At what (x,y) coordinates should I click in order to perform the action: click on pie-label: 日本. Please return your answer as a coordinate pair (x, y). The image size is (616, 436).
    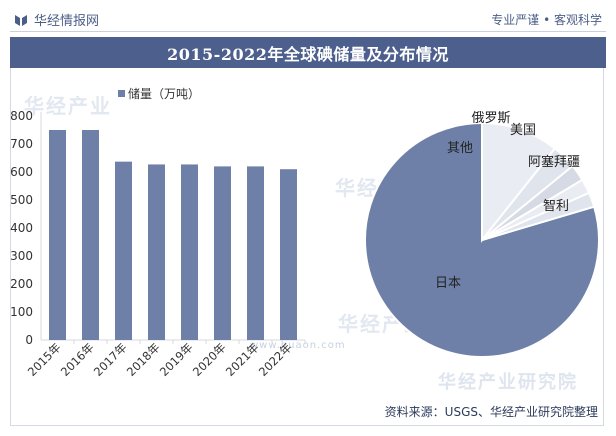
    Looking at the image, I should click on (448, 283).